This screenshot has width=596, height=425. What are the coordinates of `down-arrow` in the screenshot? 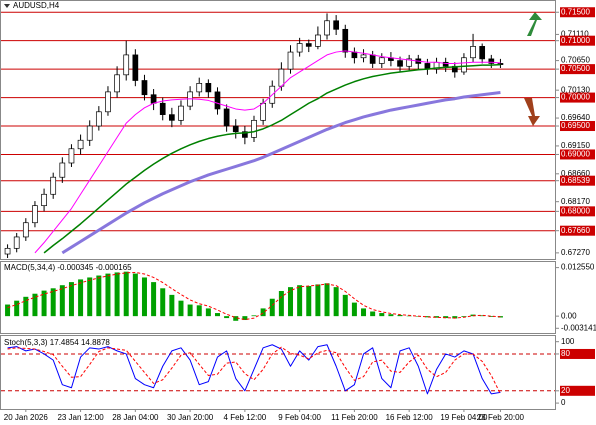 It's located at (532, 112).